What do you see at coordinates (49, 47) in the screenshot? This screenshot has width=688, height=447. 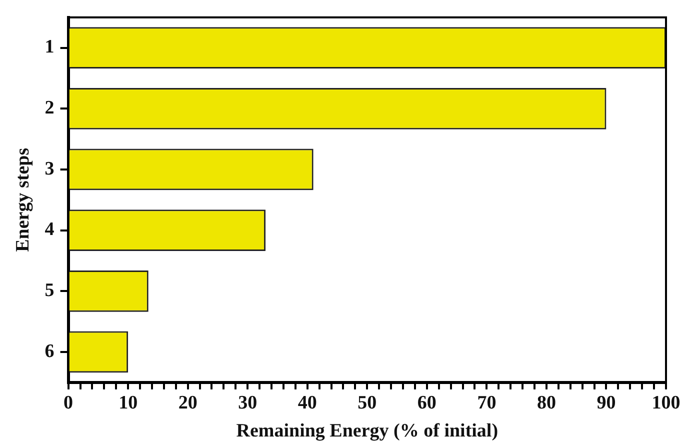 I see `y-tick-label: 1` at bounding box center [49, 47].